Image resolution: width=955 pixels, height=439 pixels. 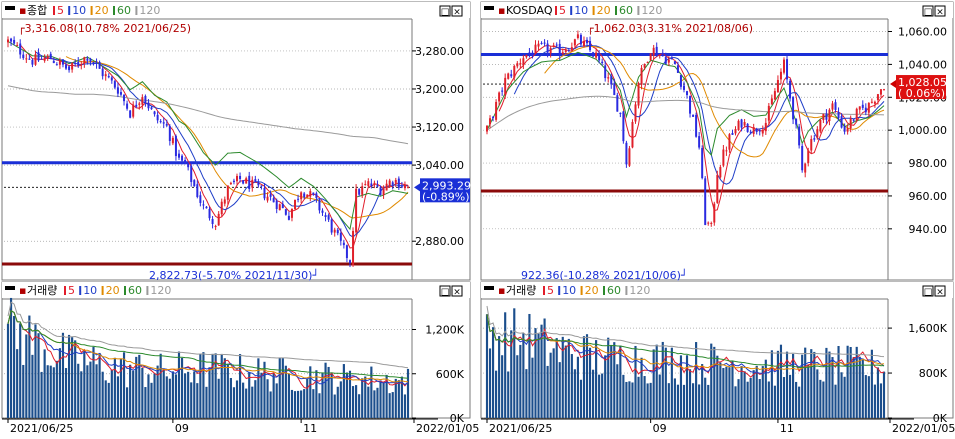 What do you see at coordinates (444, 330) in the screenshot?
I see `y-tick-label: 1,200K` at bounding box center [444, 330].